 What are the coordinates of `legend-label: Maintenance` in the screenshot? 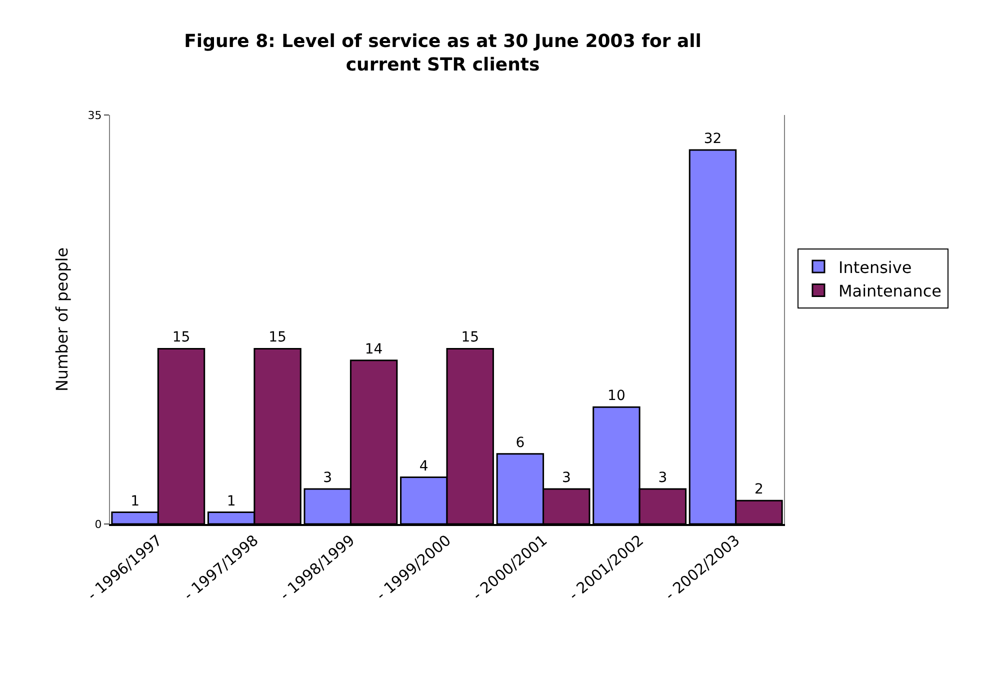 It's located at (890, 291).